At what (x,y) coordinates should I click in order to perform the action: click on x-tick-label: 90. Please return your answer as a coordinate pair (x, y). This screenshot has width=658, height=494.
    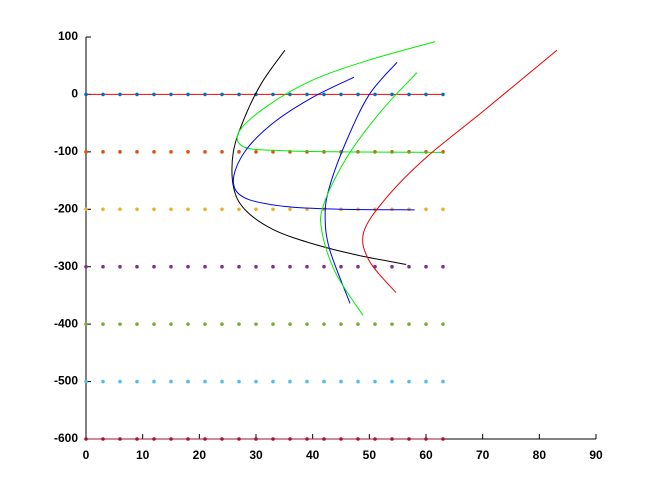
    Looking at the image, I should click on (596, 455).